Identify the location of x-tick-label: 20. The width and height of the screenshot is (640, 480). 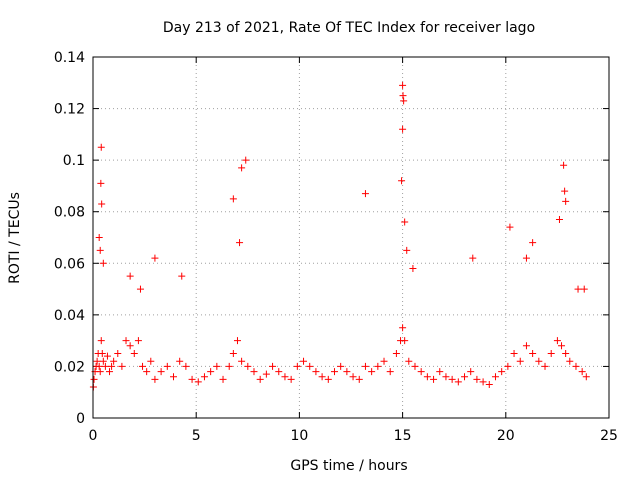
(506, 436).